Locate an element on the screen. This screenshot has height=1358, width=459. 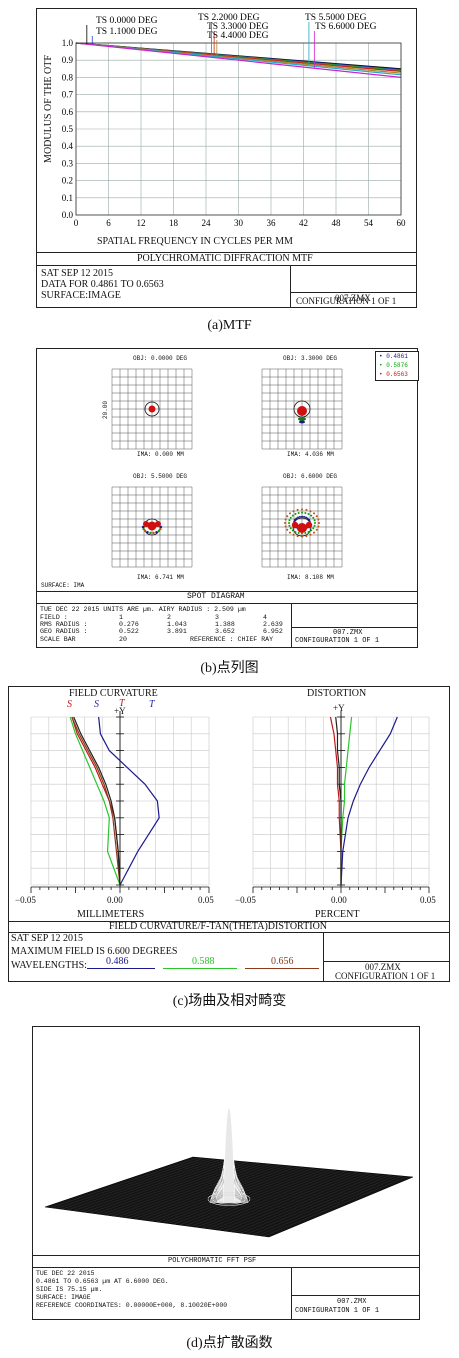
spot-file: 007.ZMX is located at coordinates (348, 633).